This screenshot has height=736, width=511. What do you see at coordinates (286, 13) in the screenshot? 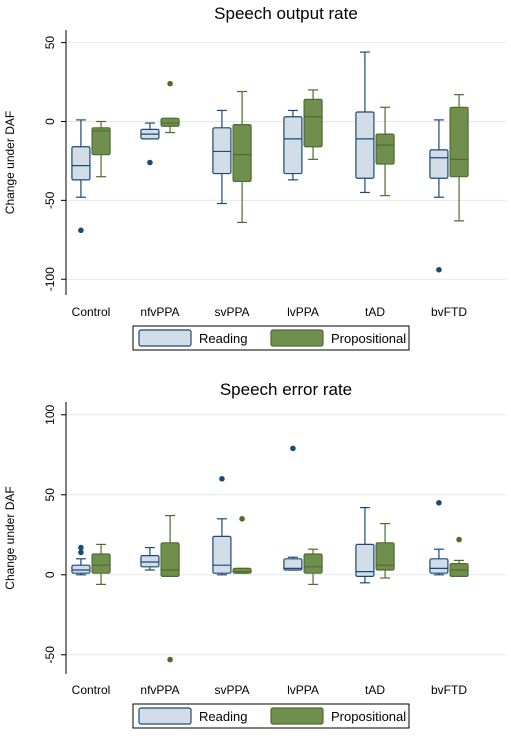
I see `chart-title: Speech output rate` at bounding box center [286, 13].